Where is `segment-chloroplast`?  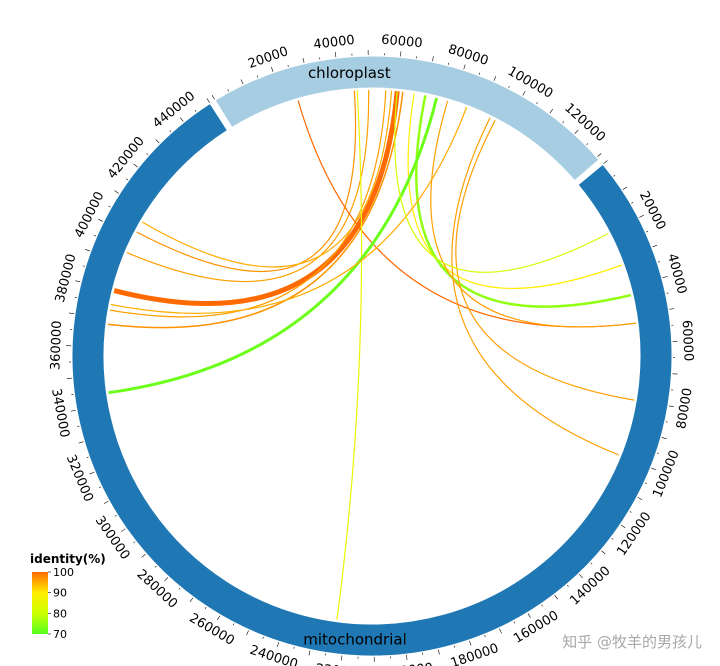 segment-chloroplast is located at coordinates (407, 118).